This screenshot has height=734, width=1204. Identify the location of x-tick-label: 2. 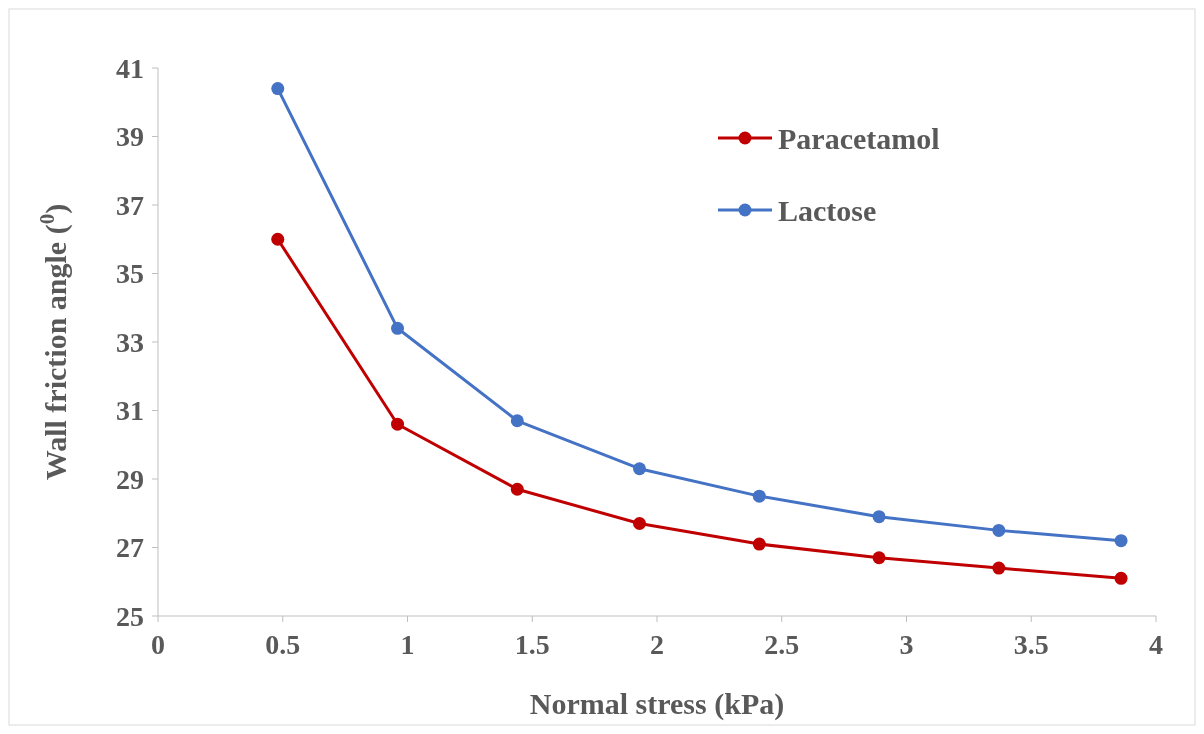
(657, 644).